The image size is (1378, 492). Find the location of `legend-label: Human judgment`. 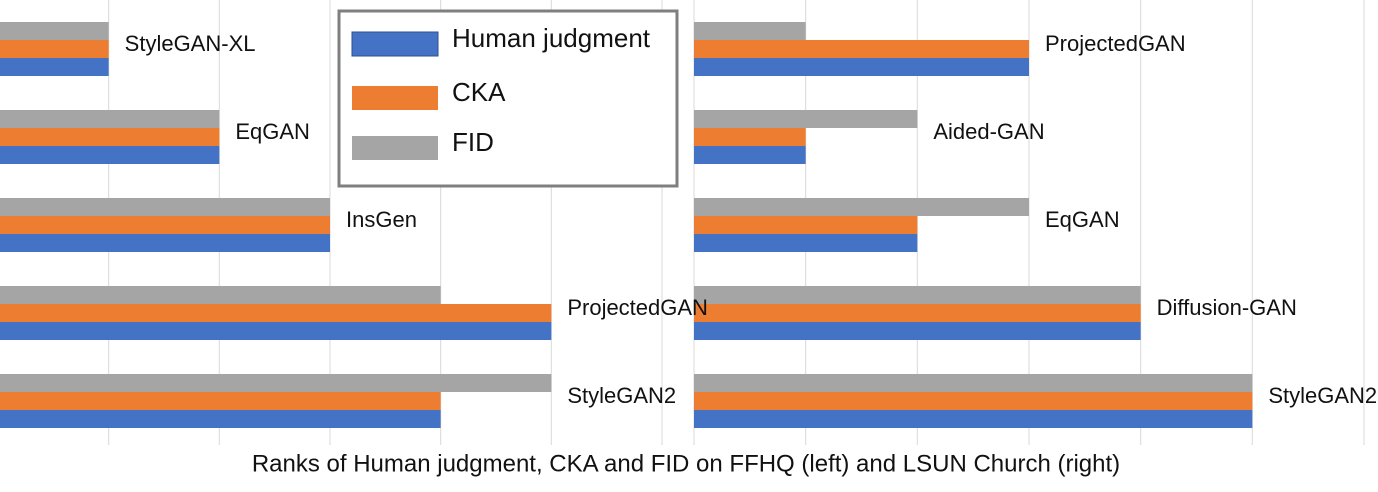

legend-label: Human judgment is located at coordinates (551, 38).